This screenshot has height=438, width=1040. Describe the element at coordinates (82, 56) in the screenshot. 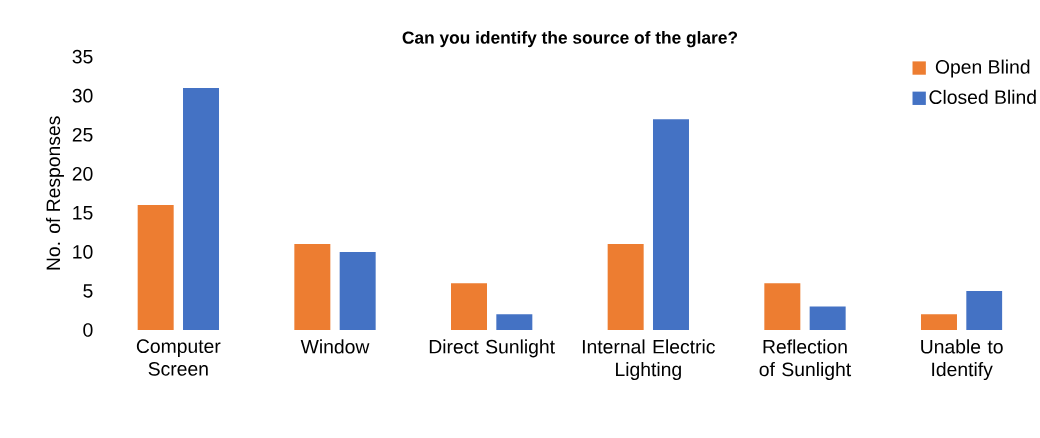

I see `y-tick-label: 35` at that location.